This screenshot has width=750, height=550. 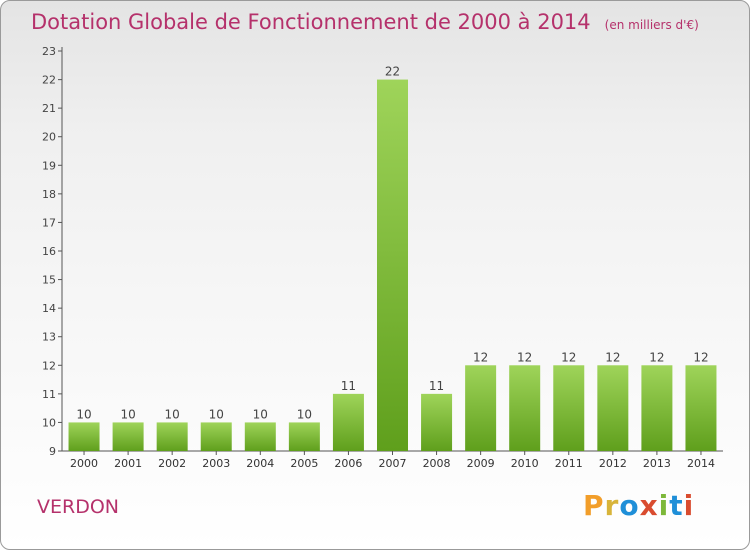 I want to click on chart-unit: (en milliers d'€), so click(x=651, y=25).